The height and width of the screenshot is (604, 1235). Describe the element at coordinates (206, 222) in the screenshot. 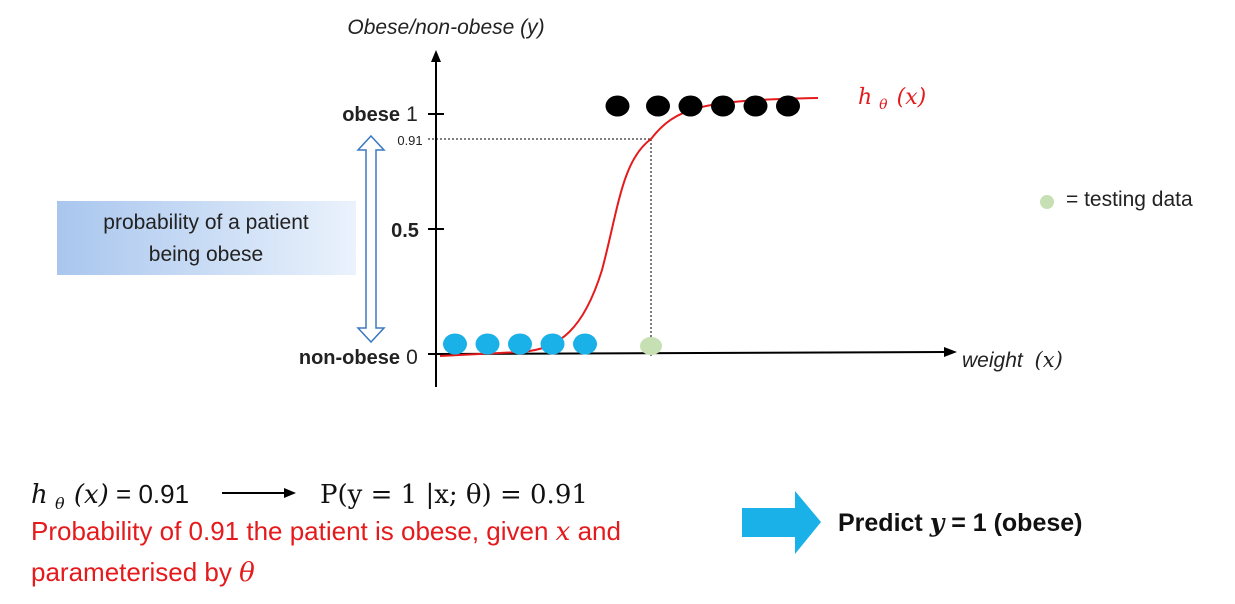

I see `probability-box-line1: probability of a patient` at that location.